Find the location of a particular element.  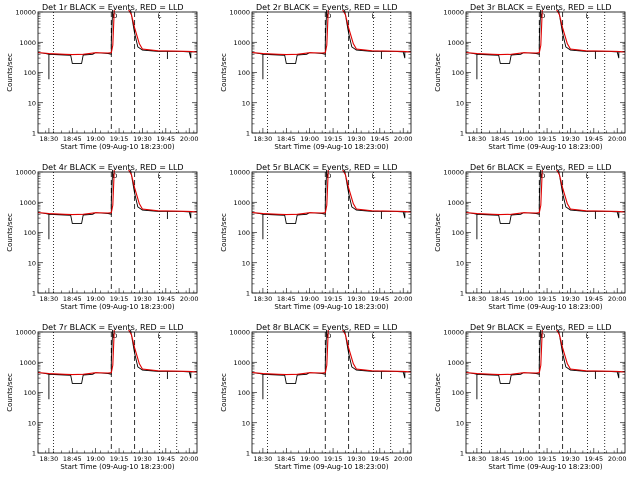

panel-title: Det 1r BLACK = Events, RED = LLD is located at coordinates (113, 7).